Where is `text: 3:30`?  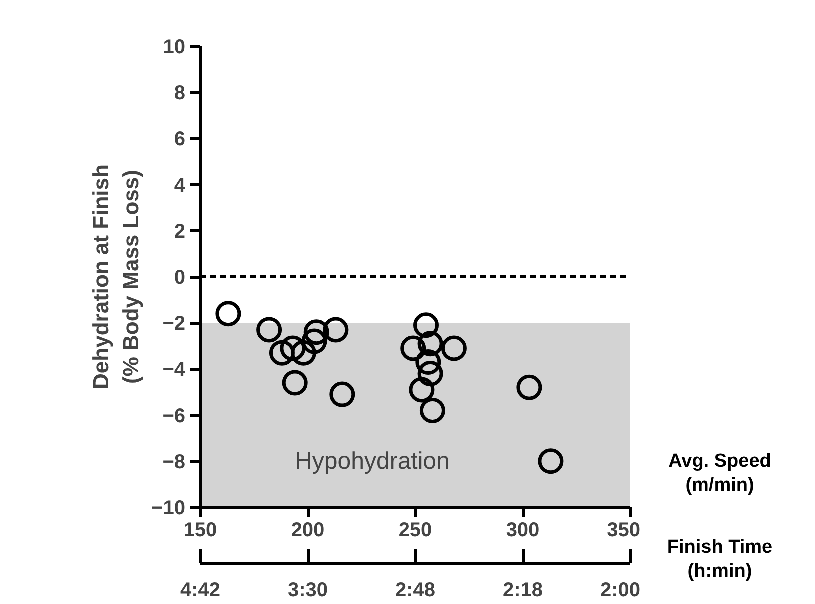
text: 3:30 is located at coordinates (308, 591).